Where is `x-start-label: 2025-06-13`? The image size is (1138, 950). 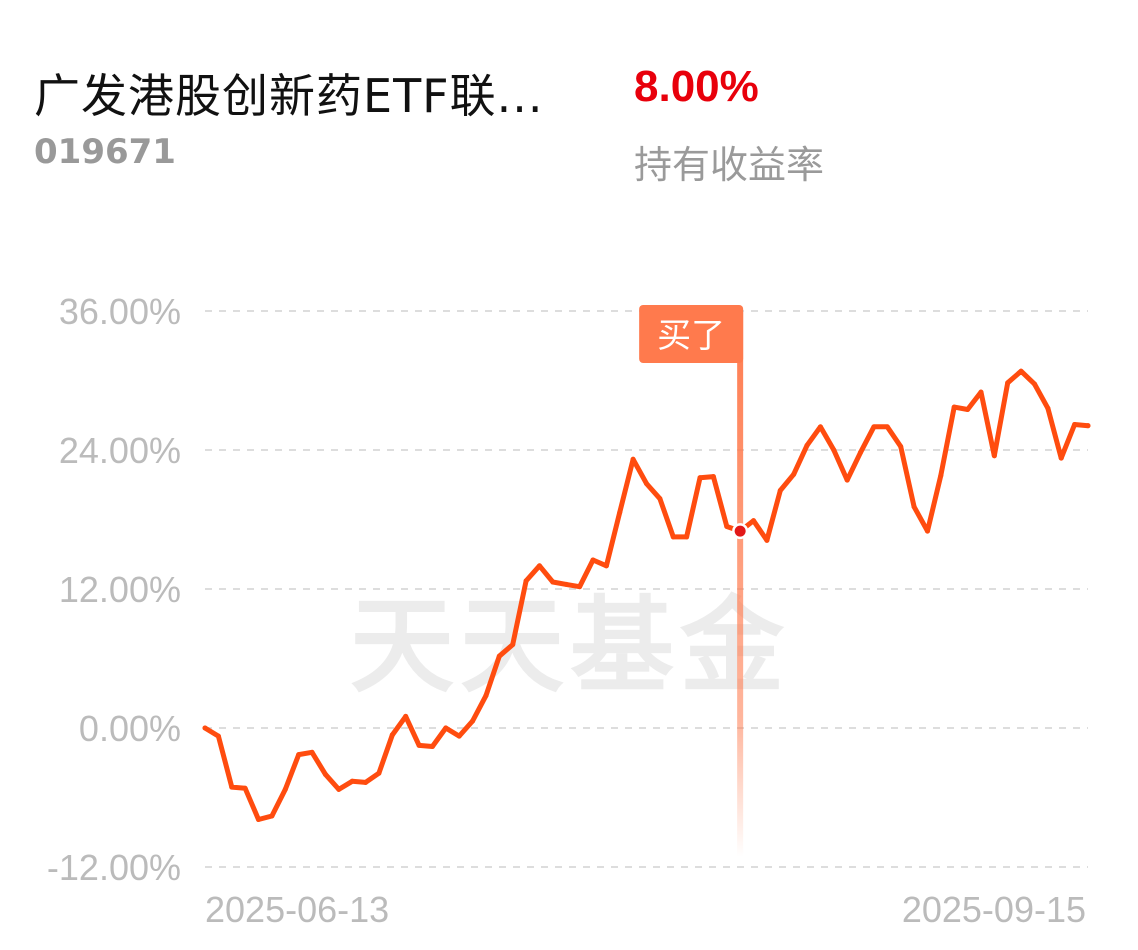 x-start-label: 2025-06-13 is located at coordinates (297, 909).